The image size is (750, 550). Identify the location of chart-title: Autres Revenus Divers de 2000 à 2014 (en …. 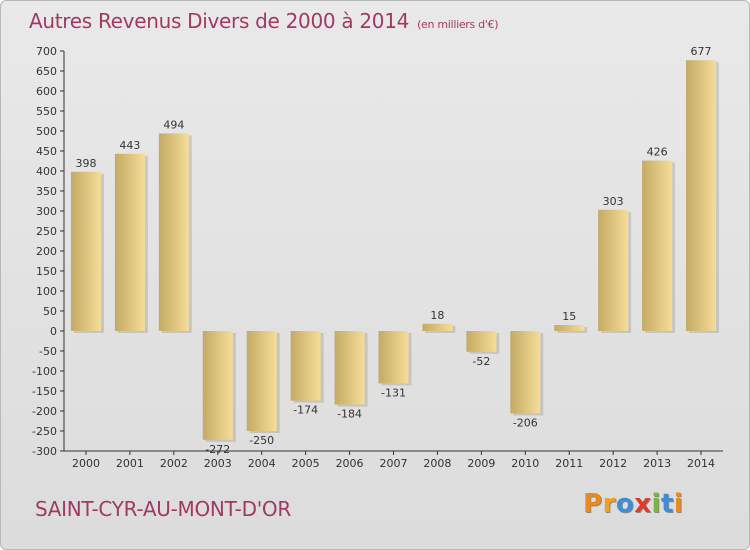
(264, 21).